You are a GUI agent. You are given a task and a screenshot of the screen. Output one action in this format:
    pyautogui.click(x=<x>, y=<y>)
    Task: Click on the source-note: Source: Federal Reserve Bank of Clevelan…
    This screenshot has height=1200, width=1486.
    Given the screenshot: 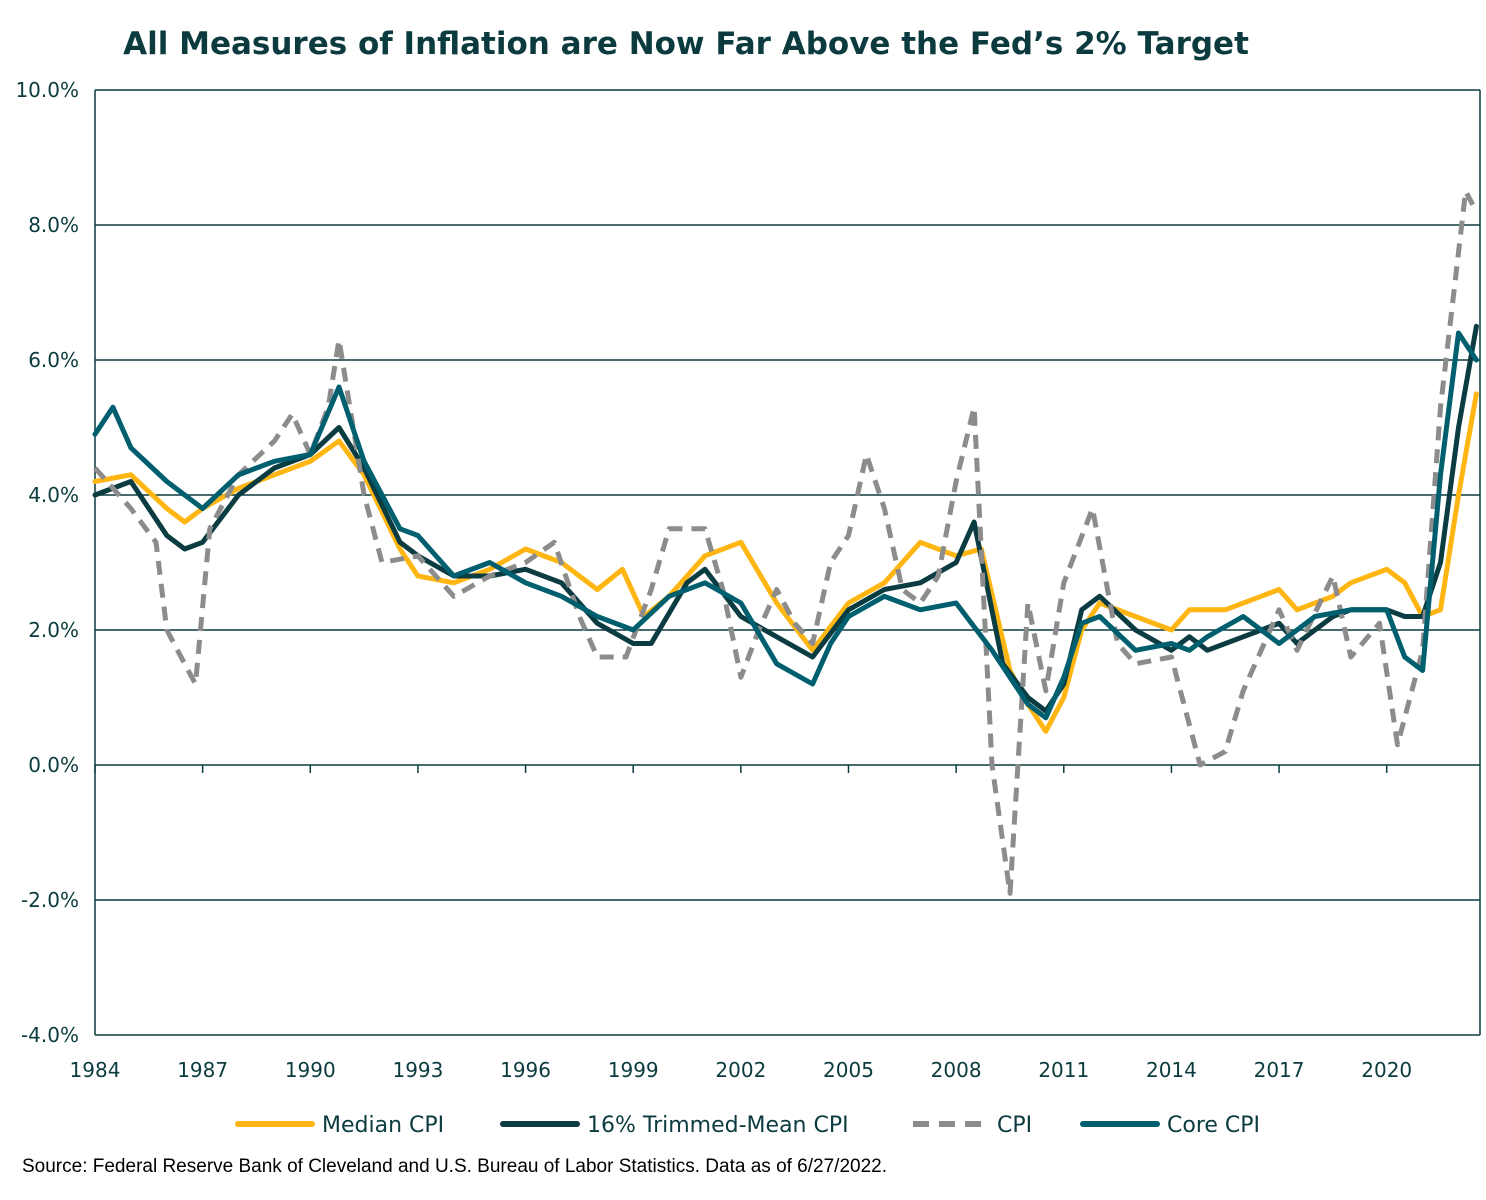 What is the action you would take?
    pyautogui.click(x=454, y=1166)
    